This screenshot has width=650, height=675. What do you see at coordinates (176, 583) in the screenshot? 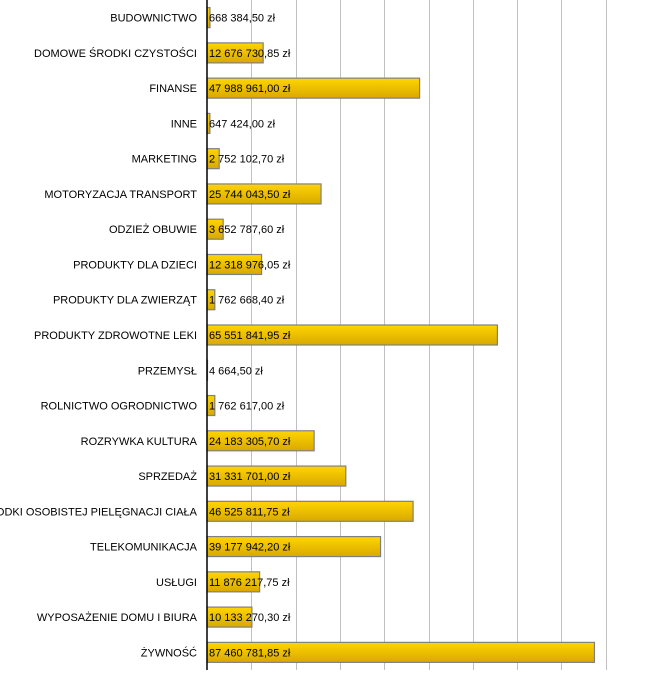
I see `category-tick-label: USŁUGI` at bounding box center [176, 583].